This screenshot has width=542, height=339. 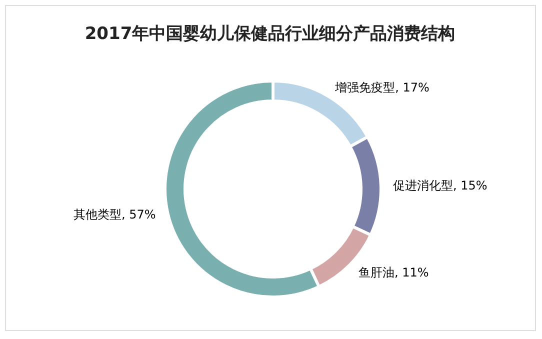 What do you see at coordinates (270, 34) in the screenshot?
I see `chart-title: 2017年中国婴幼儿保健品行业细分产品消费结构` at bounding box center [270, 34].